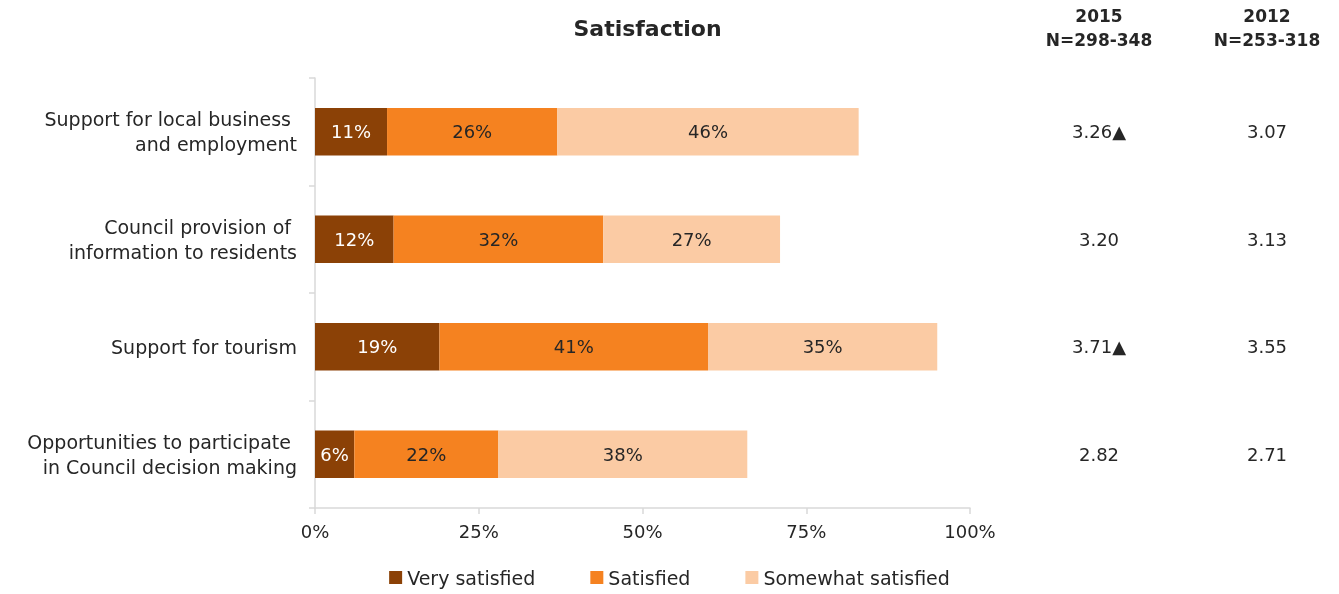 The width and height of the screenshot is (1339, 594). Describe the element at coordinates (1267, 347) in the screenshot. I see `text: 3.55` at that location.